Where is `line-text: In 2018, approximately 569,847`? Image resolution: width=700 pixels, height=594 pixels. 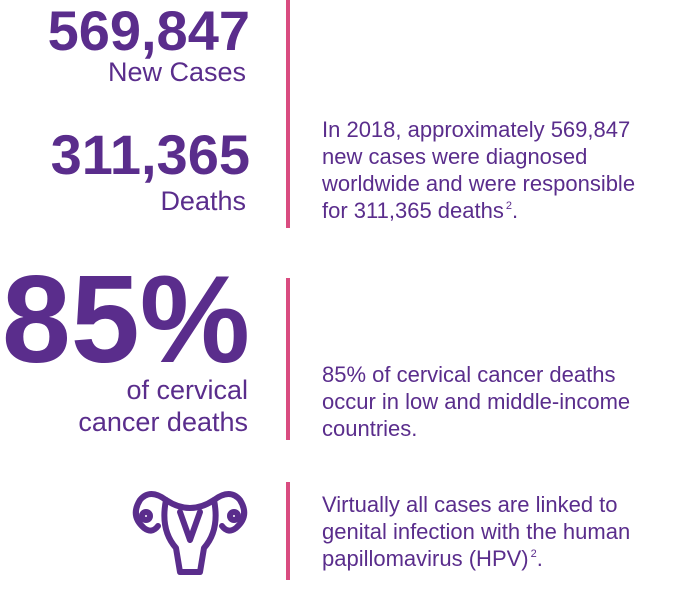 line-text: In 2018, approximately 569,847 is located at coordinates (476, 129).